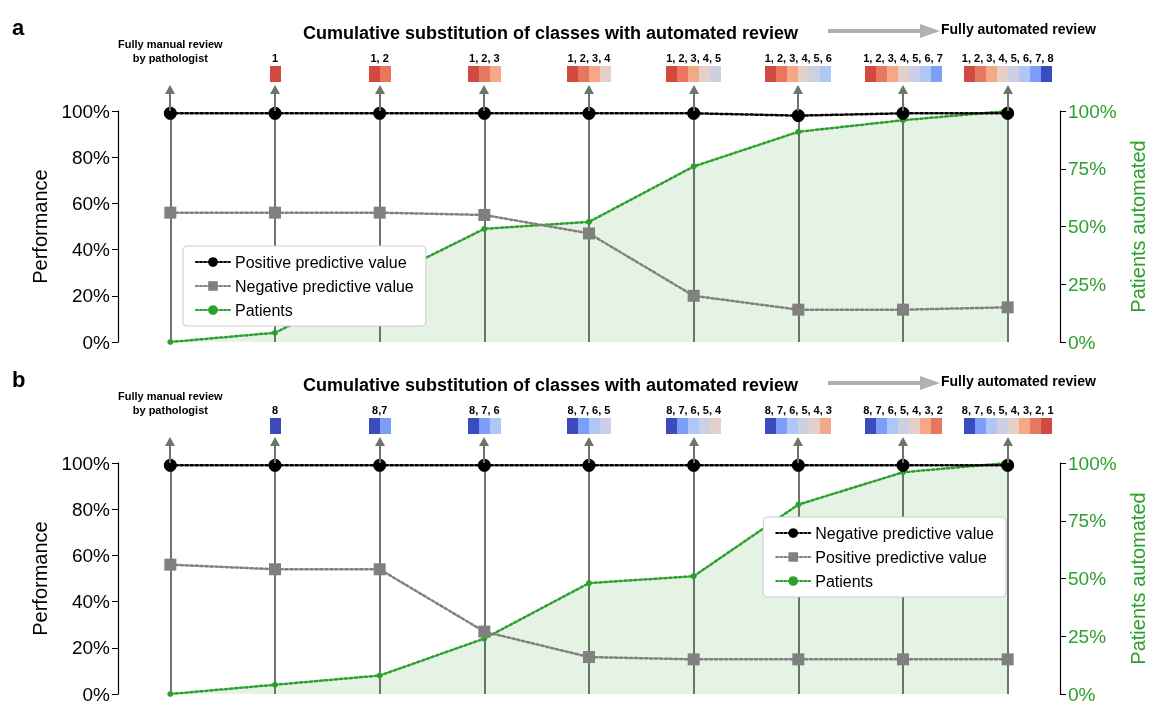  What do you see at coordinates (694, 410) in the screenshot?
I see `x-tick-label: 8, 7, 6, 5, 4` at bounding box center [694, 410].